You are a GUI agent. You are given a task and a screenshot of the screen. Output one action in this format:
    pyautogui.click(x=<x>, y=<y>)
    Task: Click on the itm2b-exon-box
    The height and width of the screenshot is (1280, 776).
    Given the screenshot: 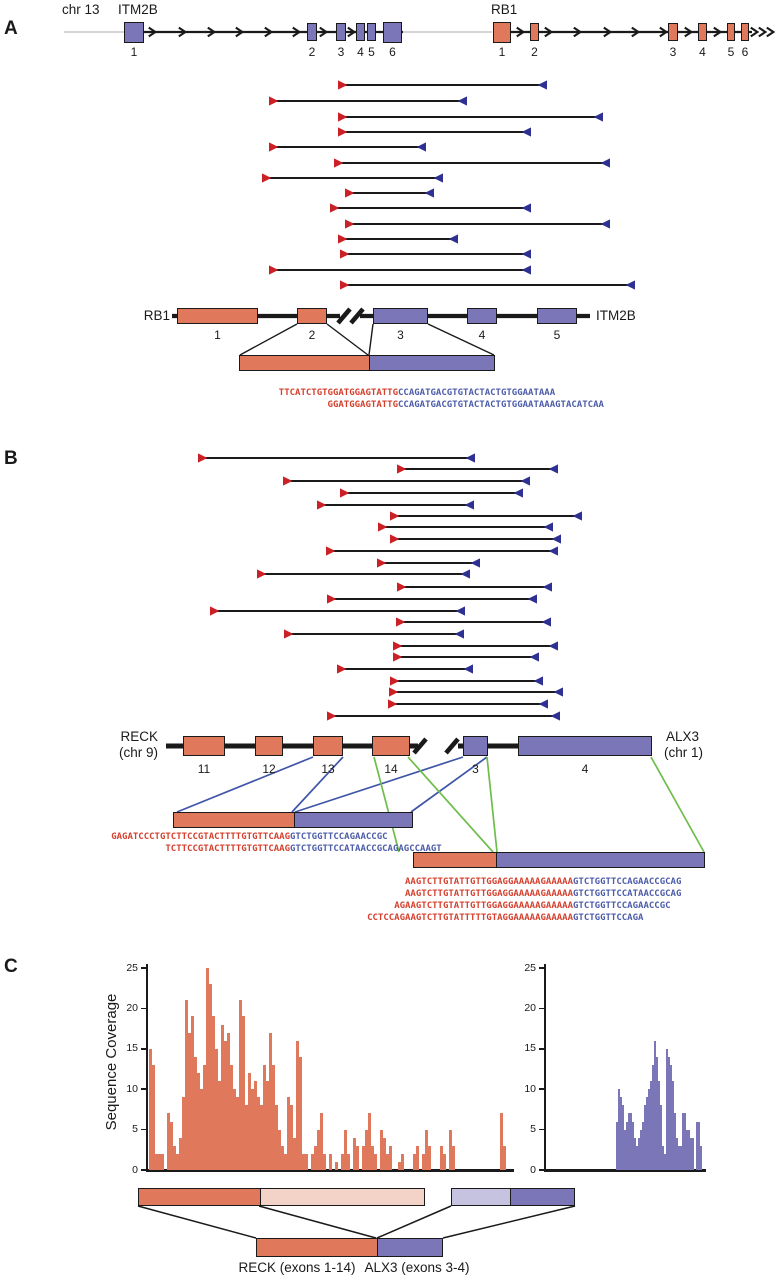 What is the action you would take?
    pyautogui.click(x=360, y=32)
    